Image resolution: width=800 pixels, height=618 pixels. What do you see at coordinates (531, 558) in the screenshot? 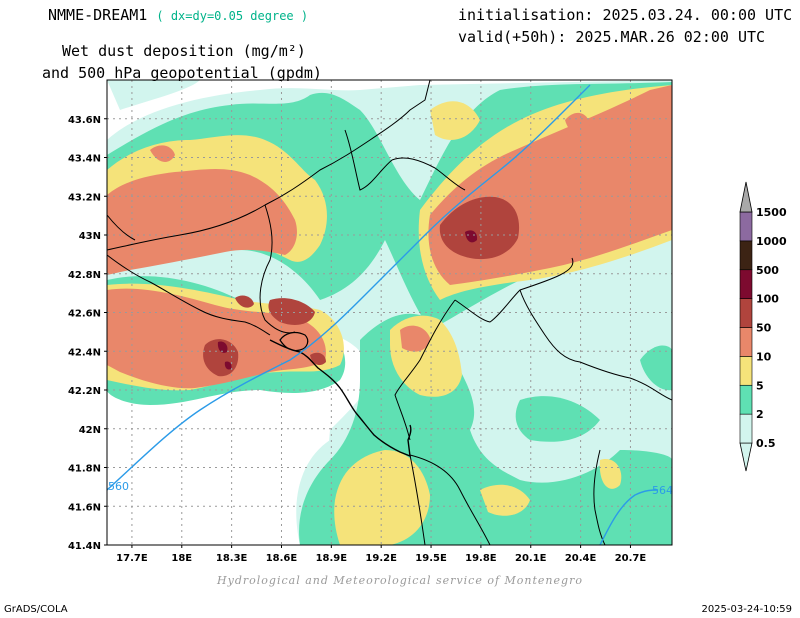
I see `lon-tick-label: 20.1E` at bounding box center [531, 558].